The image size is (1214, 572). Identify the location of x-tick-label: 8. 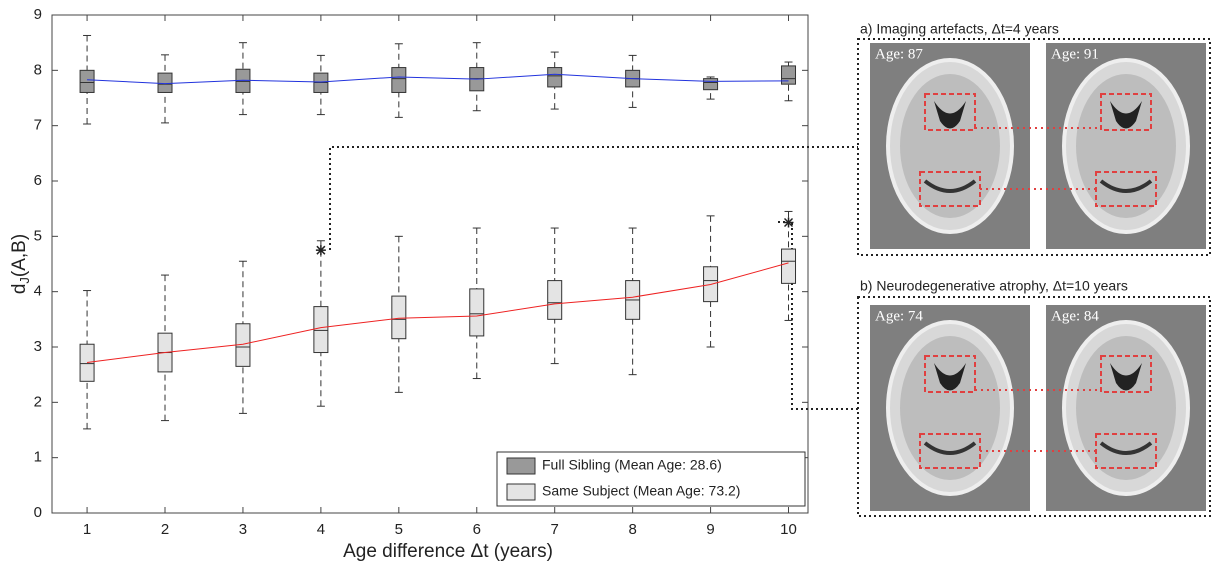
(632, 529).